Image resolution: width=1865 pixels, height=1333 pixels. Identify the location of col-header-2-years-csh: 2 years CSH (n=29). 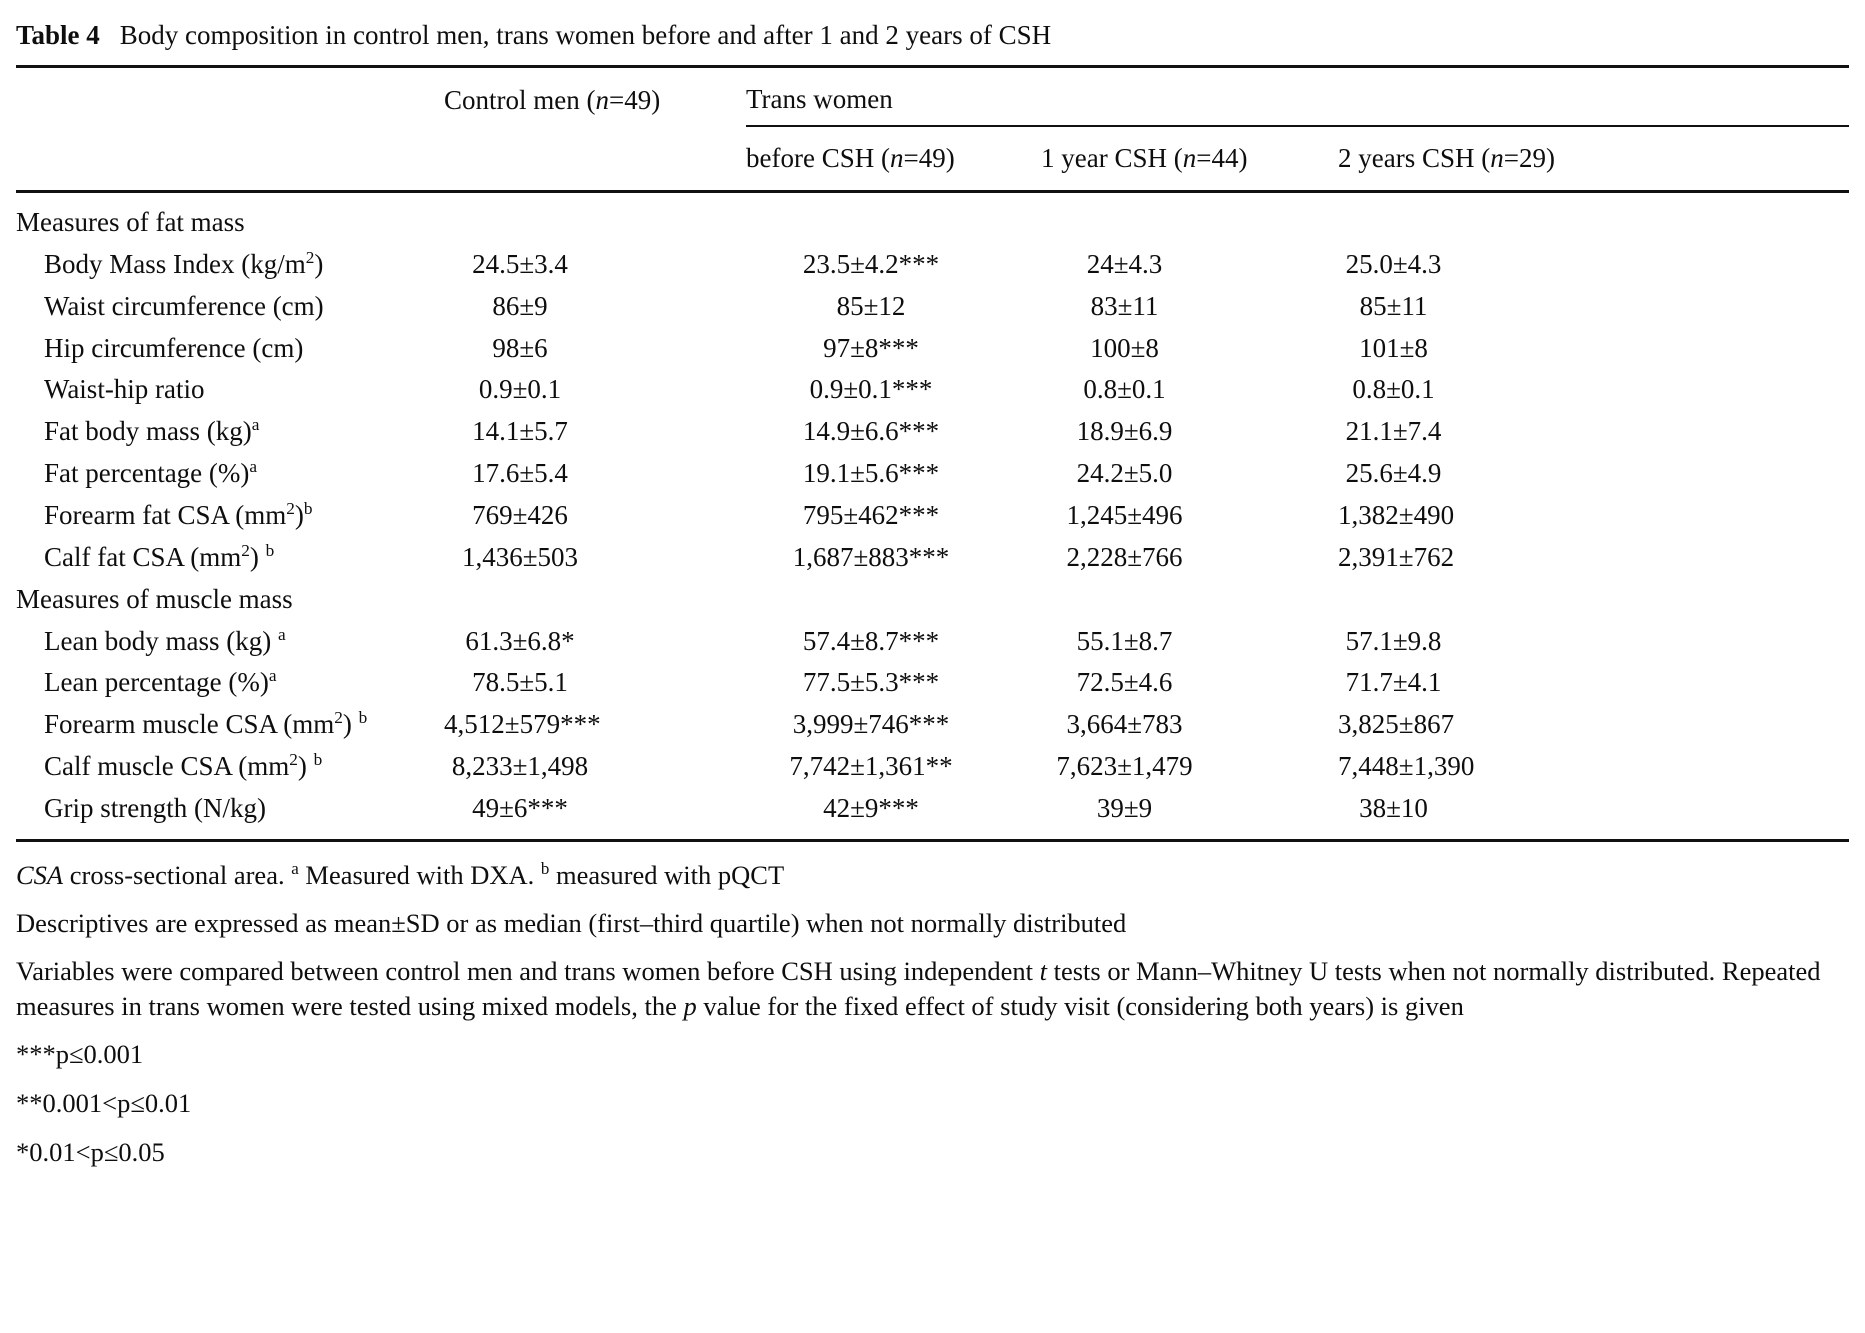
(1593, 159).